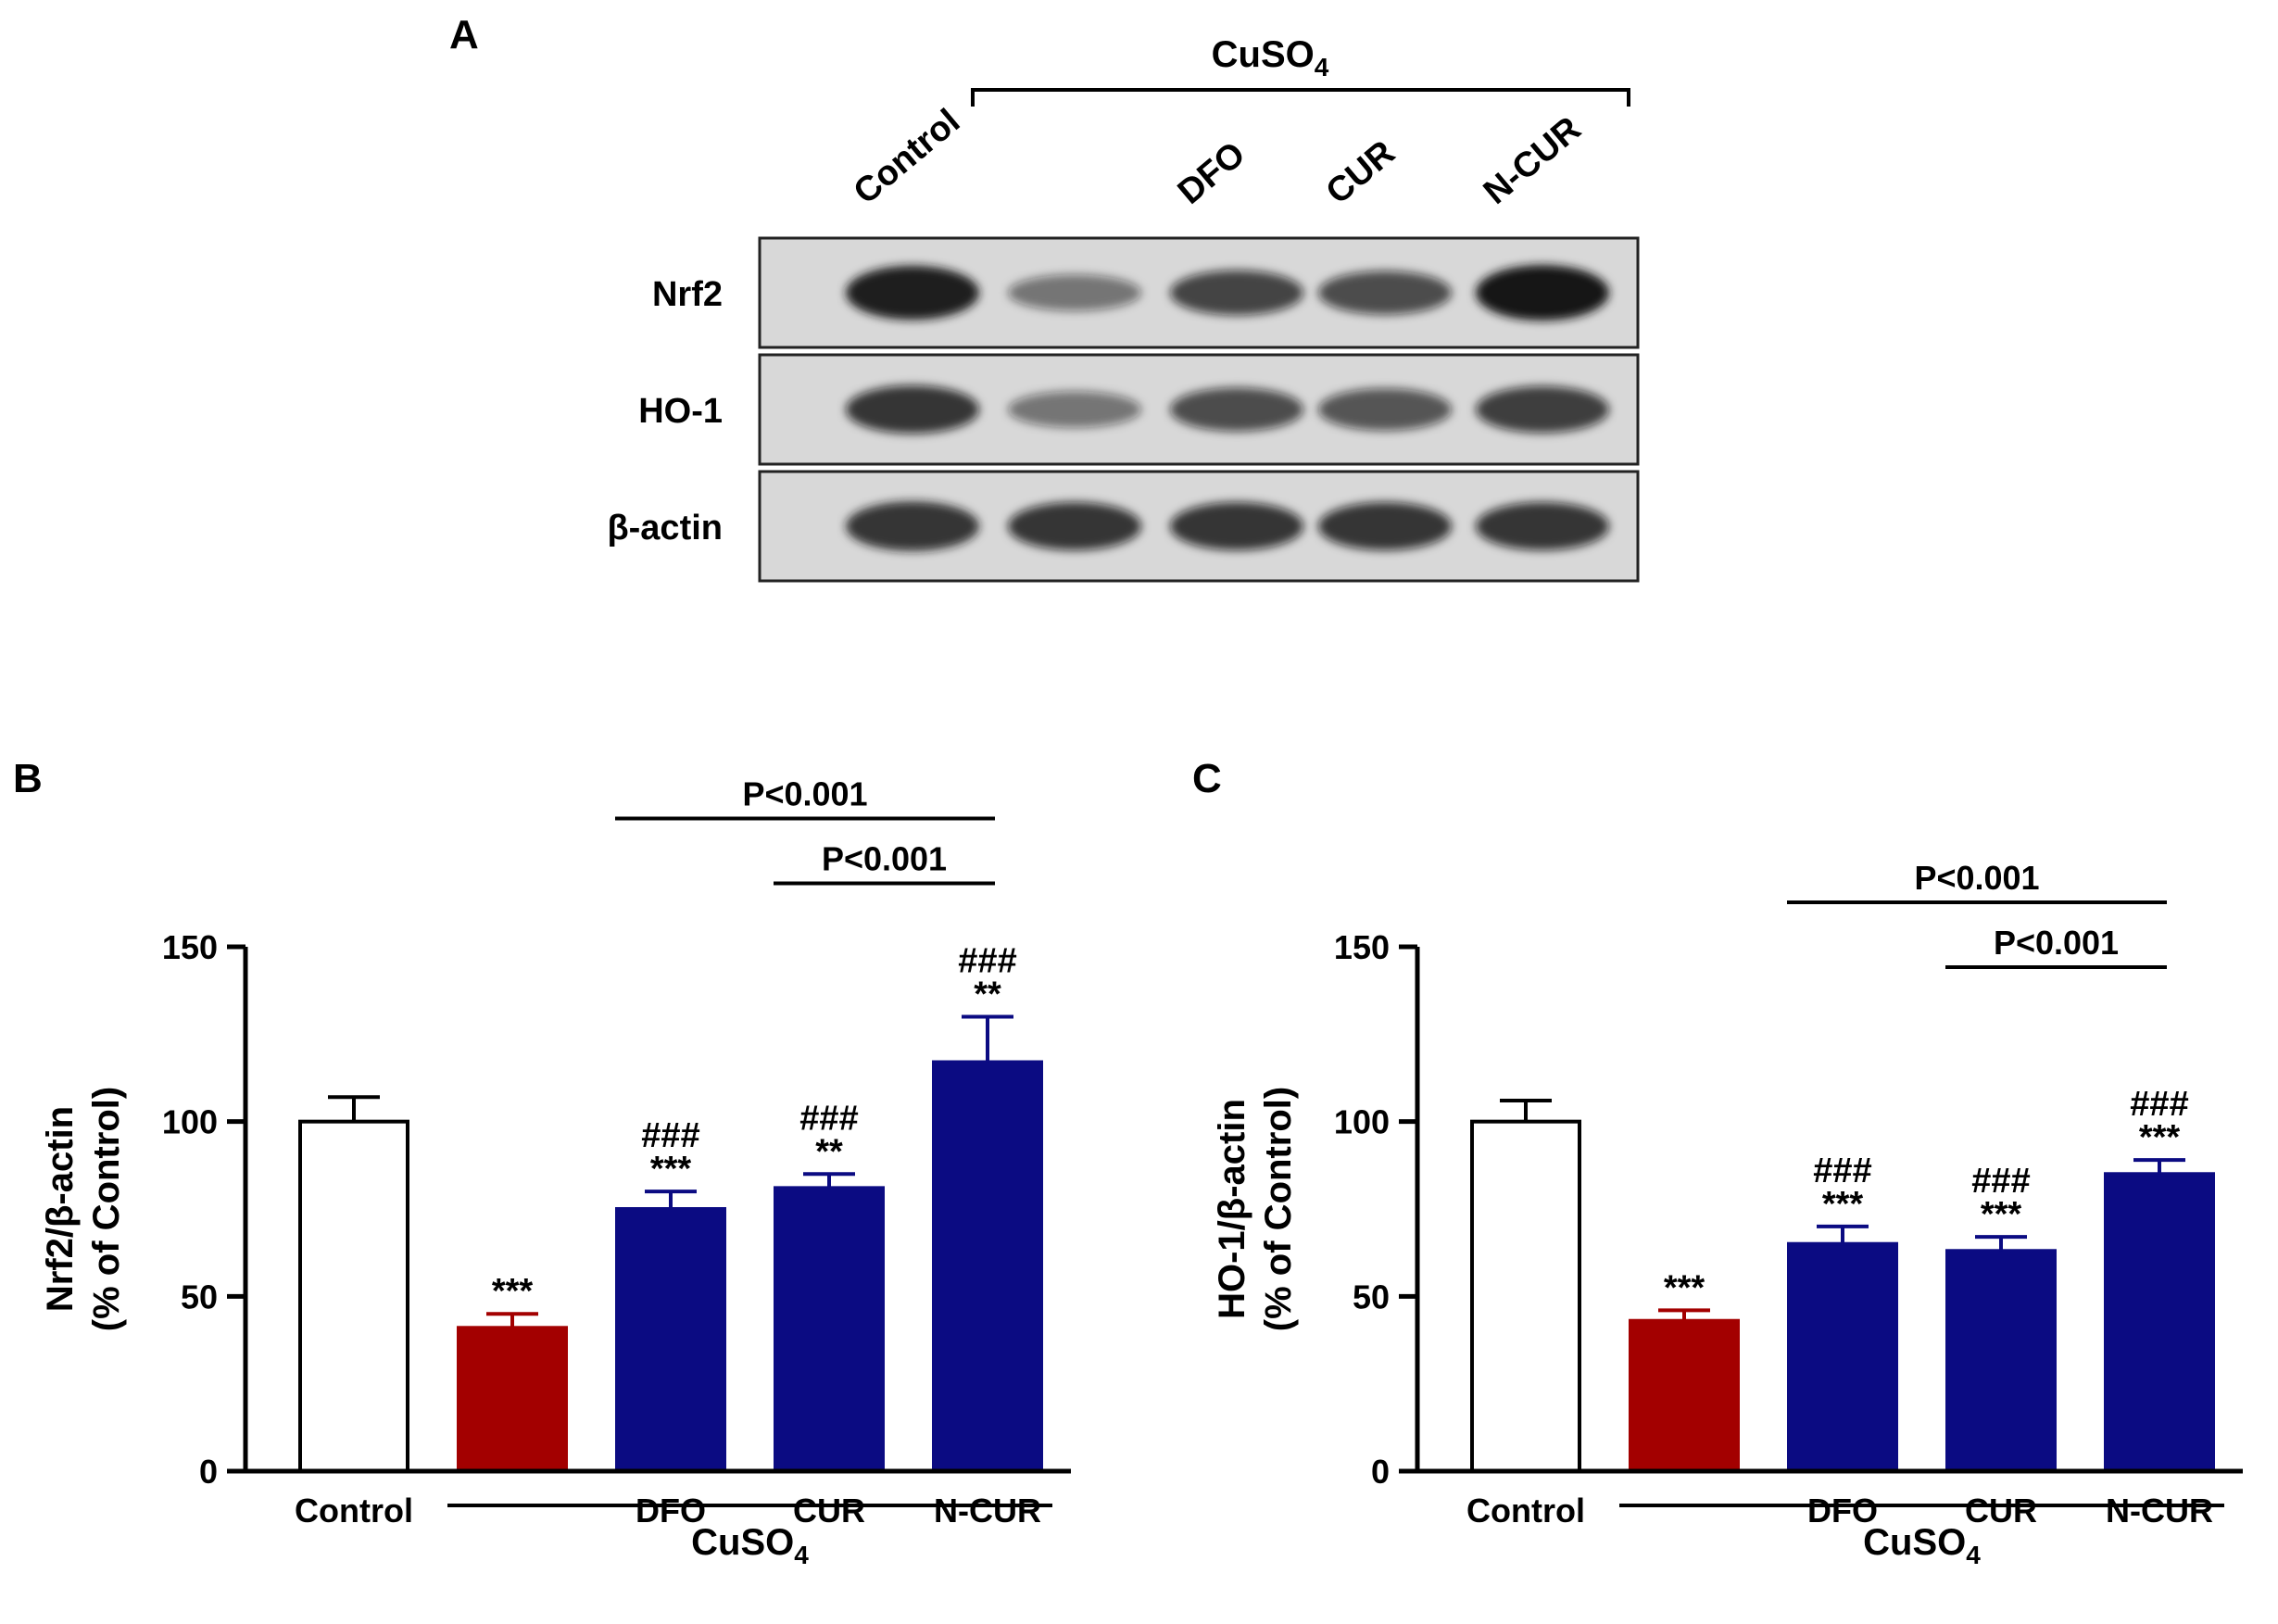 The width and height of the screenshot is (2278, 1624). What do you see at coordinates (680, 411) in the screenshot?
I see `blot-row-label: HO-1` at bounding box center [680, 411].